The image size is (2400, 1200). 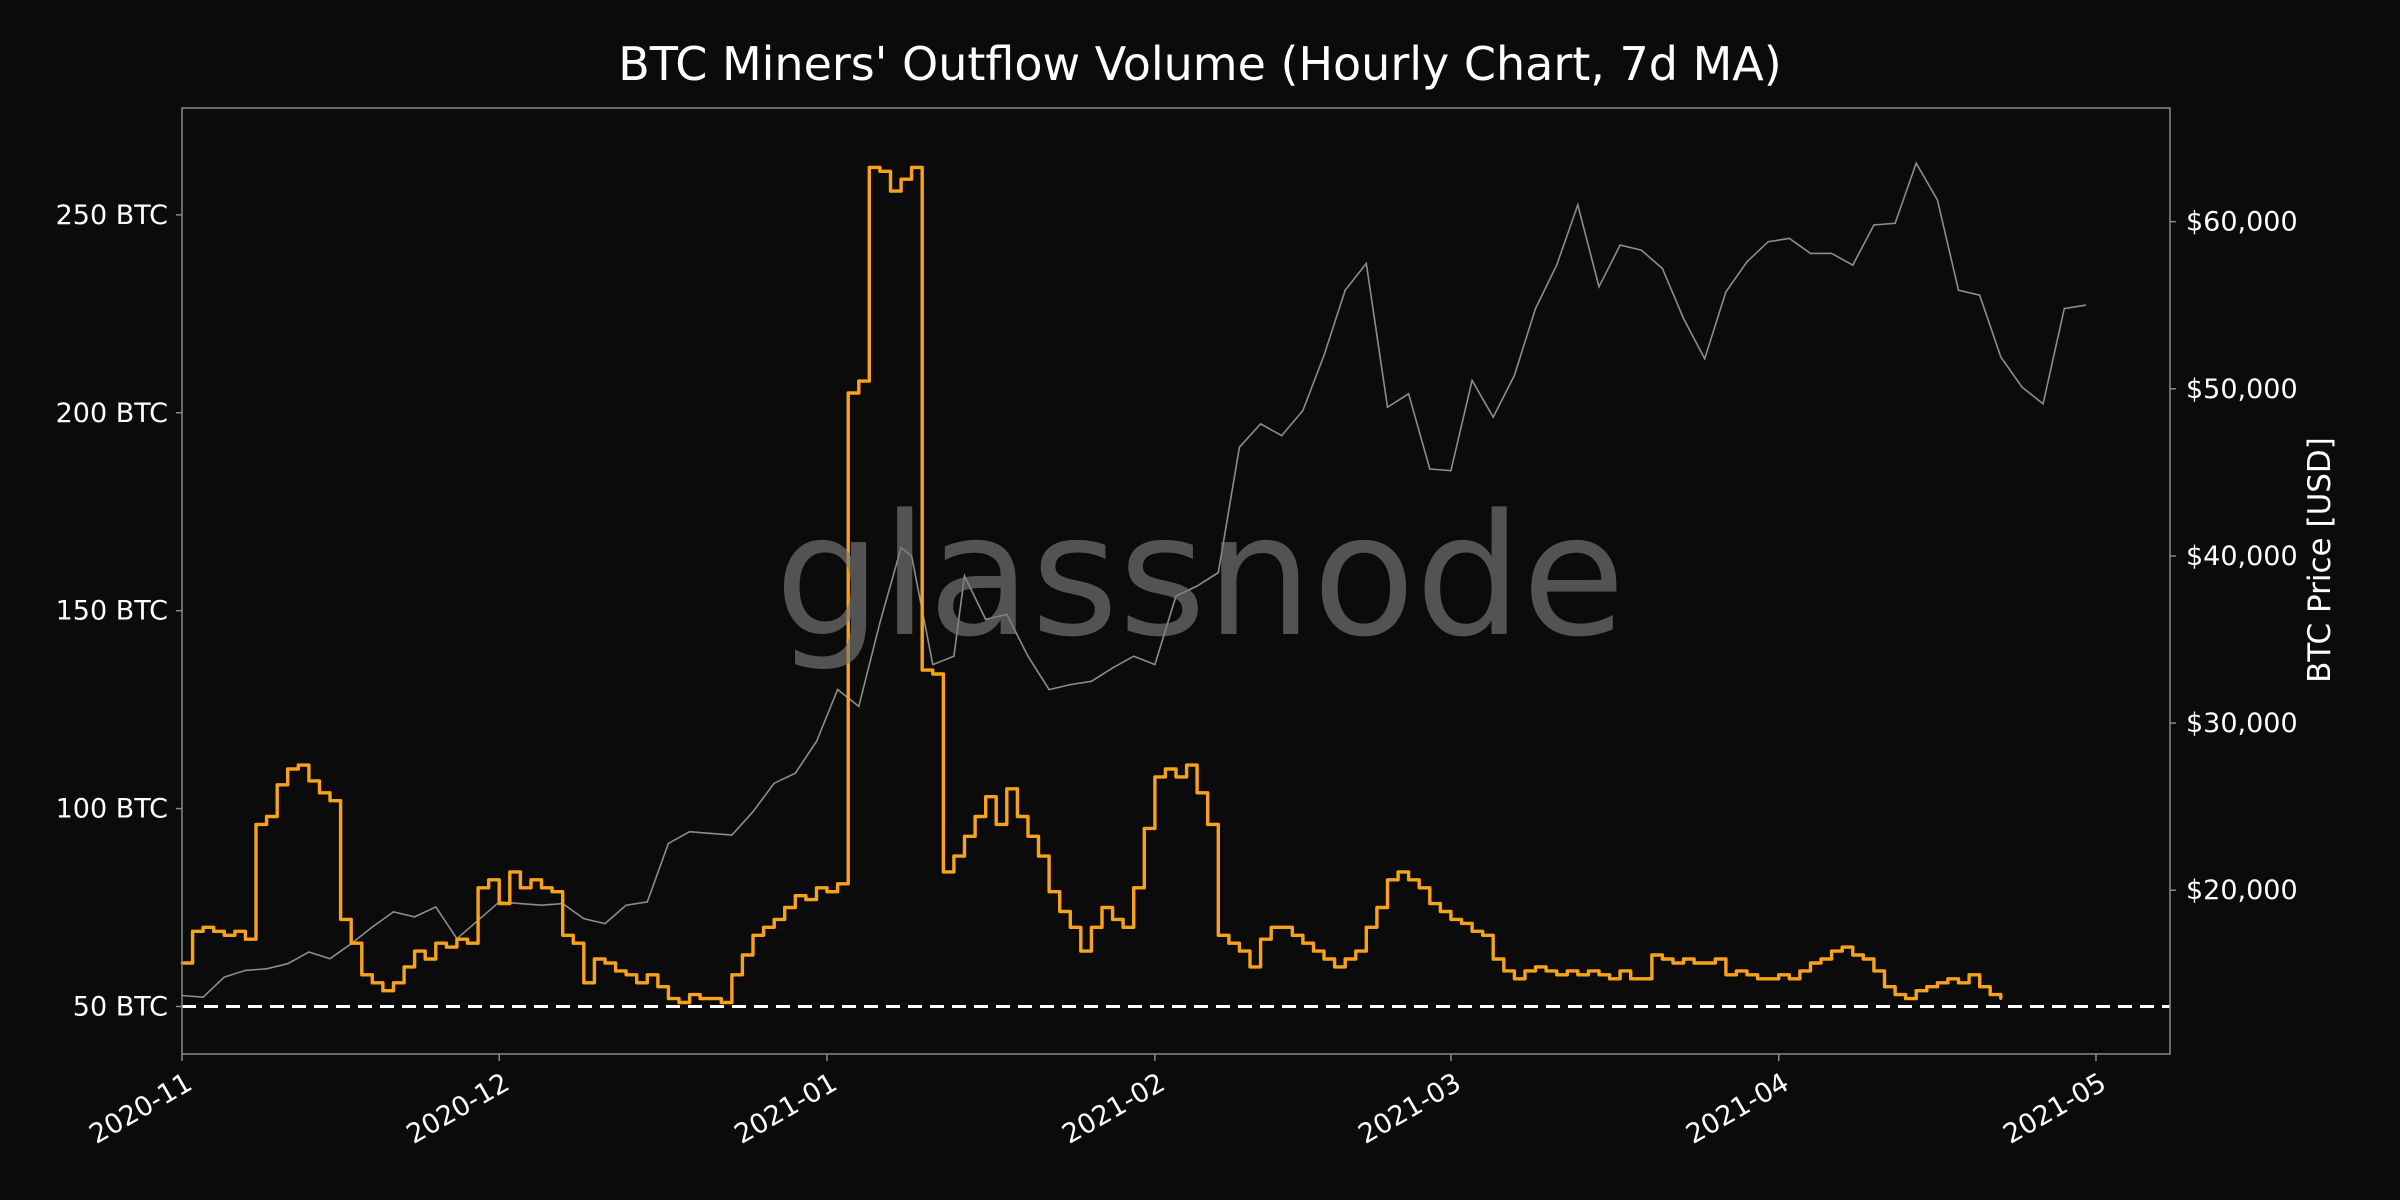 I want to click on x-tick-label: 2020-11, so click(x=140, y=1108).